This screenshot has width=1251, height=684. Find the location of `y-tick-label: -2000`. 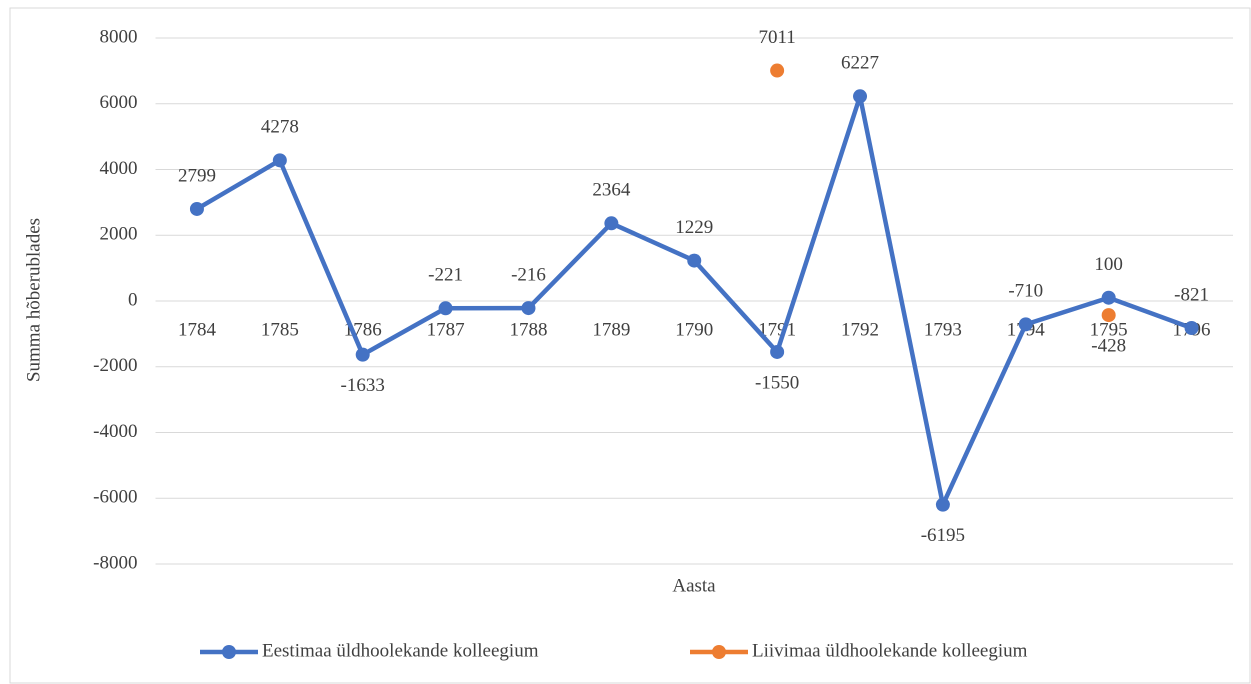

y-tick-label: -2000 is located at coordinates (115, 365).